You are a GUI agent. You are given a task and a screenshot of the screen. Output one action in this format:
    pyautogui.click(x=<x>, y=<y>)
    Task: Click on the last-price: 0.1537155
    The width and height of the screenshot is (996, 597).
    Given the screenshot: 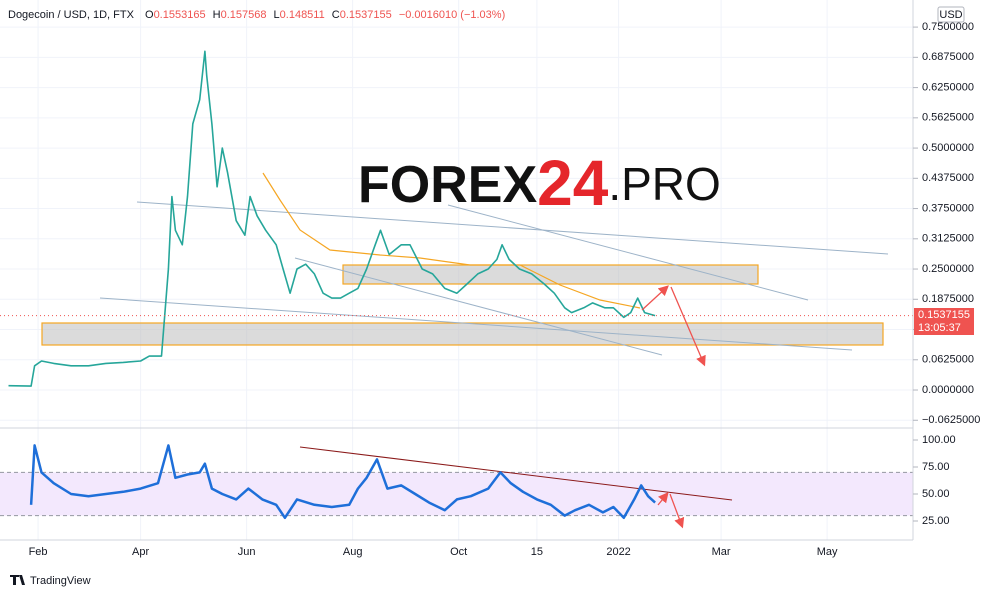 What is the action you would take?
    pyautogui.click(x=944, y=315)
    